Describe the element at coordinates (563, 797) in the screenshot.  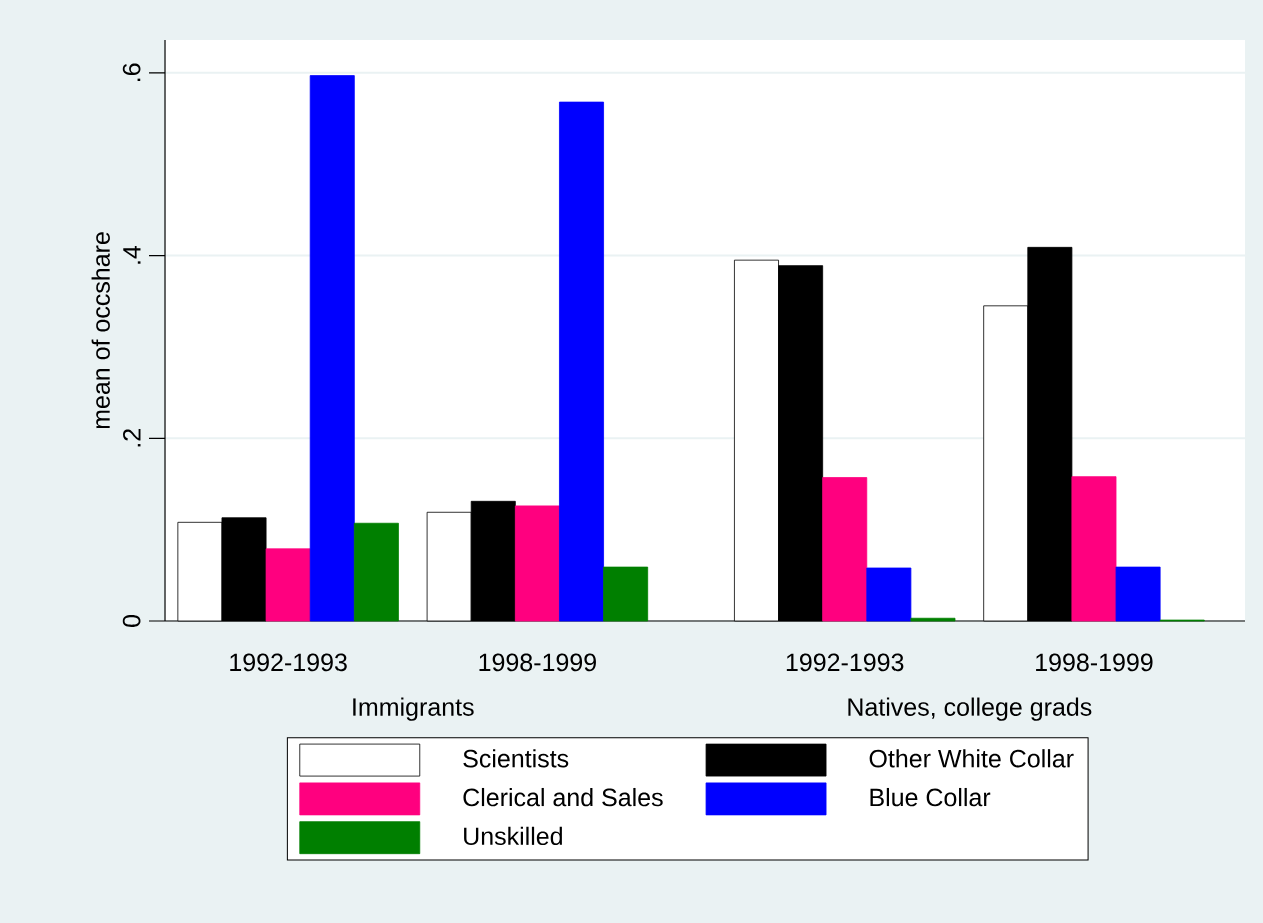
I see `legend-label: Clerical and Sales` at that location.